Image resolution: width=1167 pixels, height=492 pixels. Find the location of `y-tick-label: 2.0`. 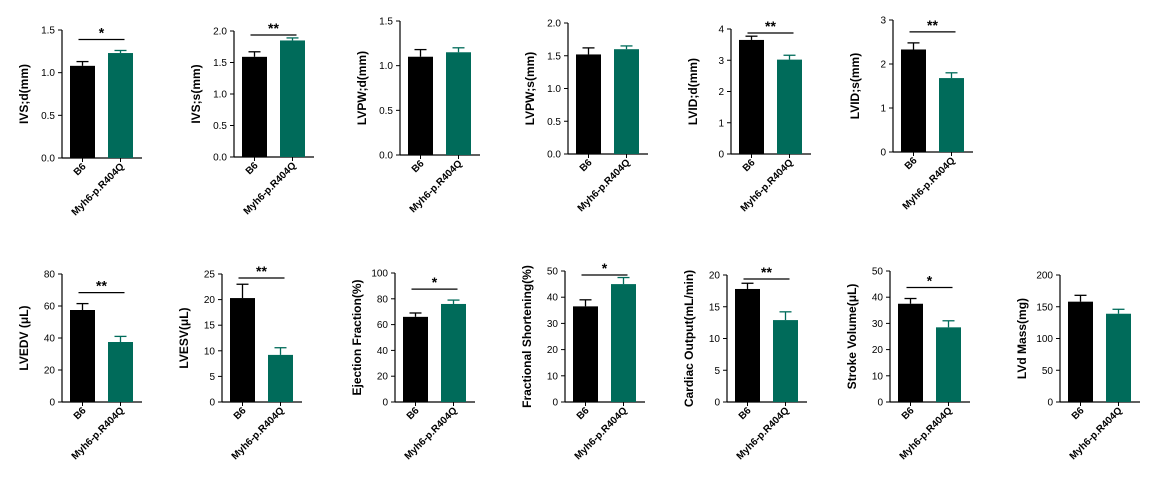

y-tick-label: 2.0 is located at coordinates (220, 32).